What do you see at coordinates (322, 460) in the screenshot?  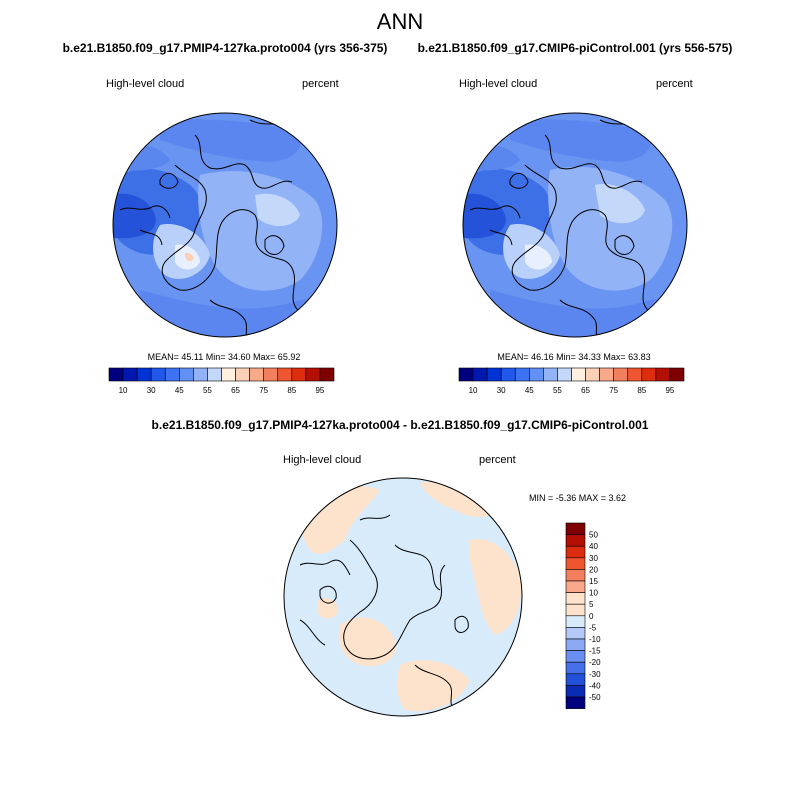 I see `panel-3-variable-label: High-level cloud` at bounding box center [322, 460].